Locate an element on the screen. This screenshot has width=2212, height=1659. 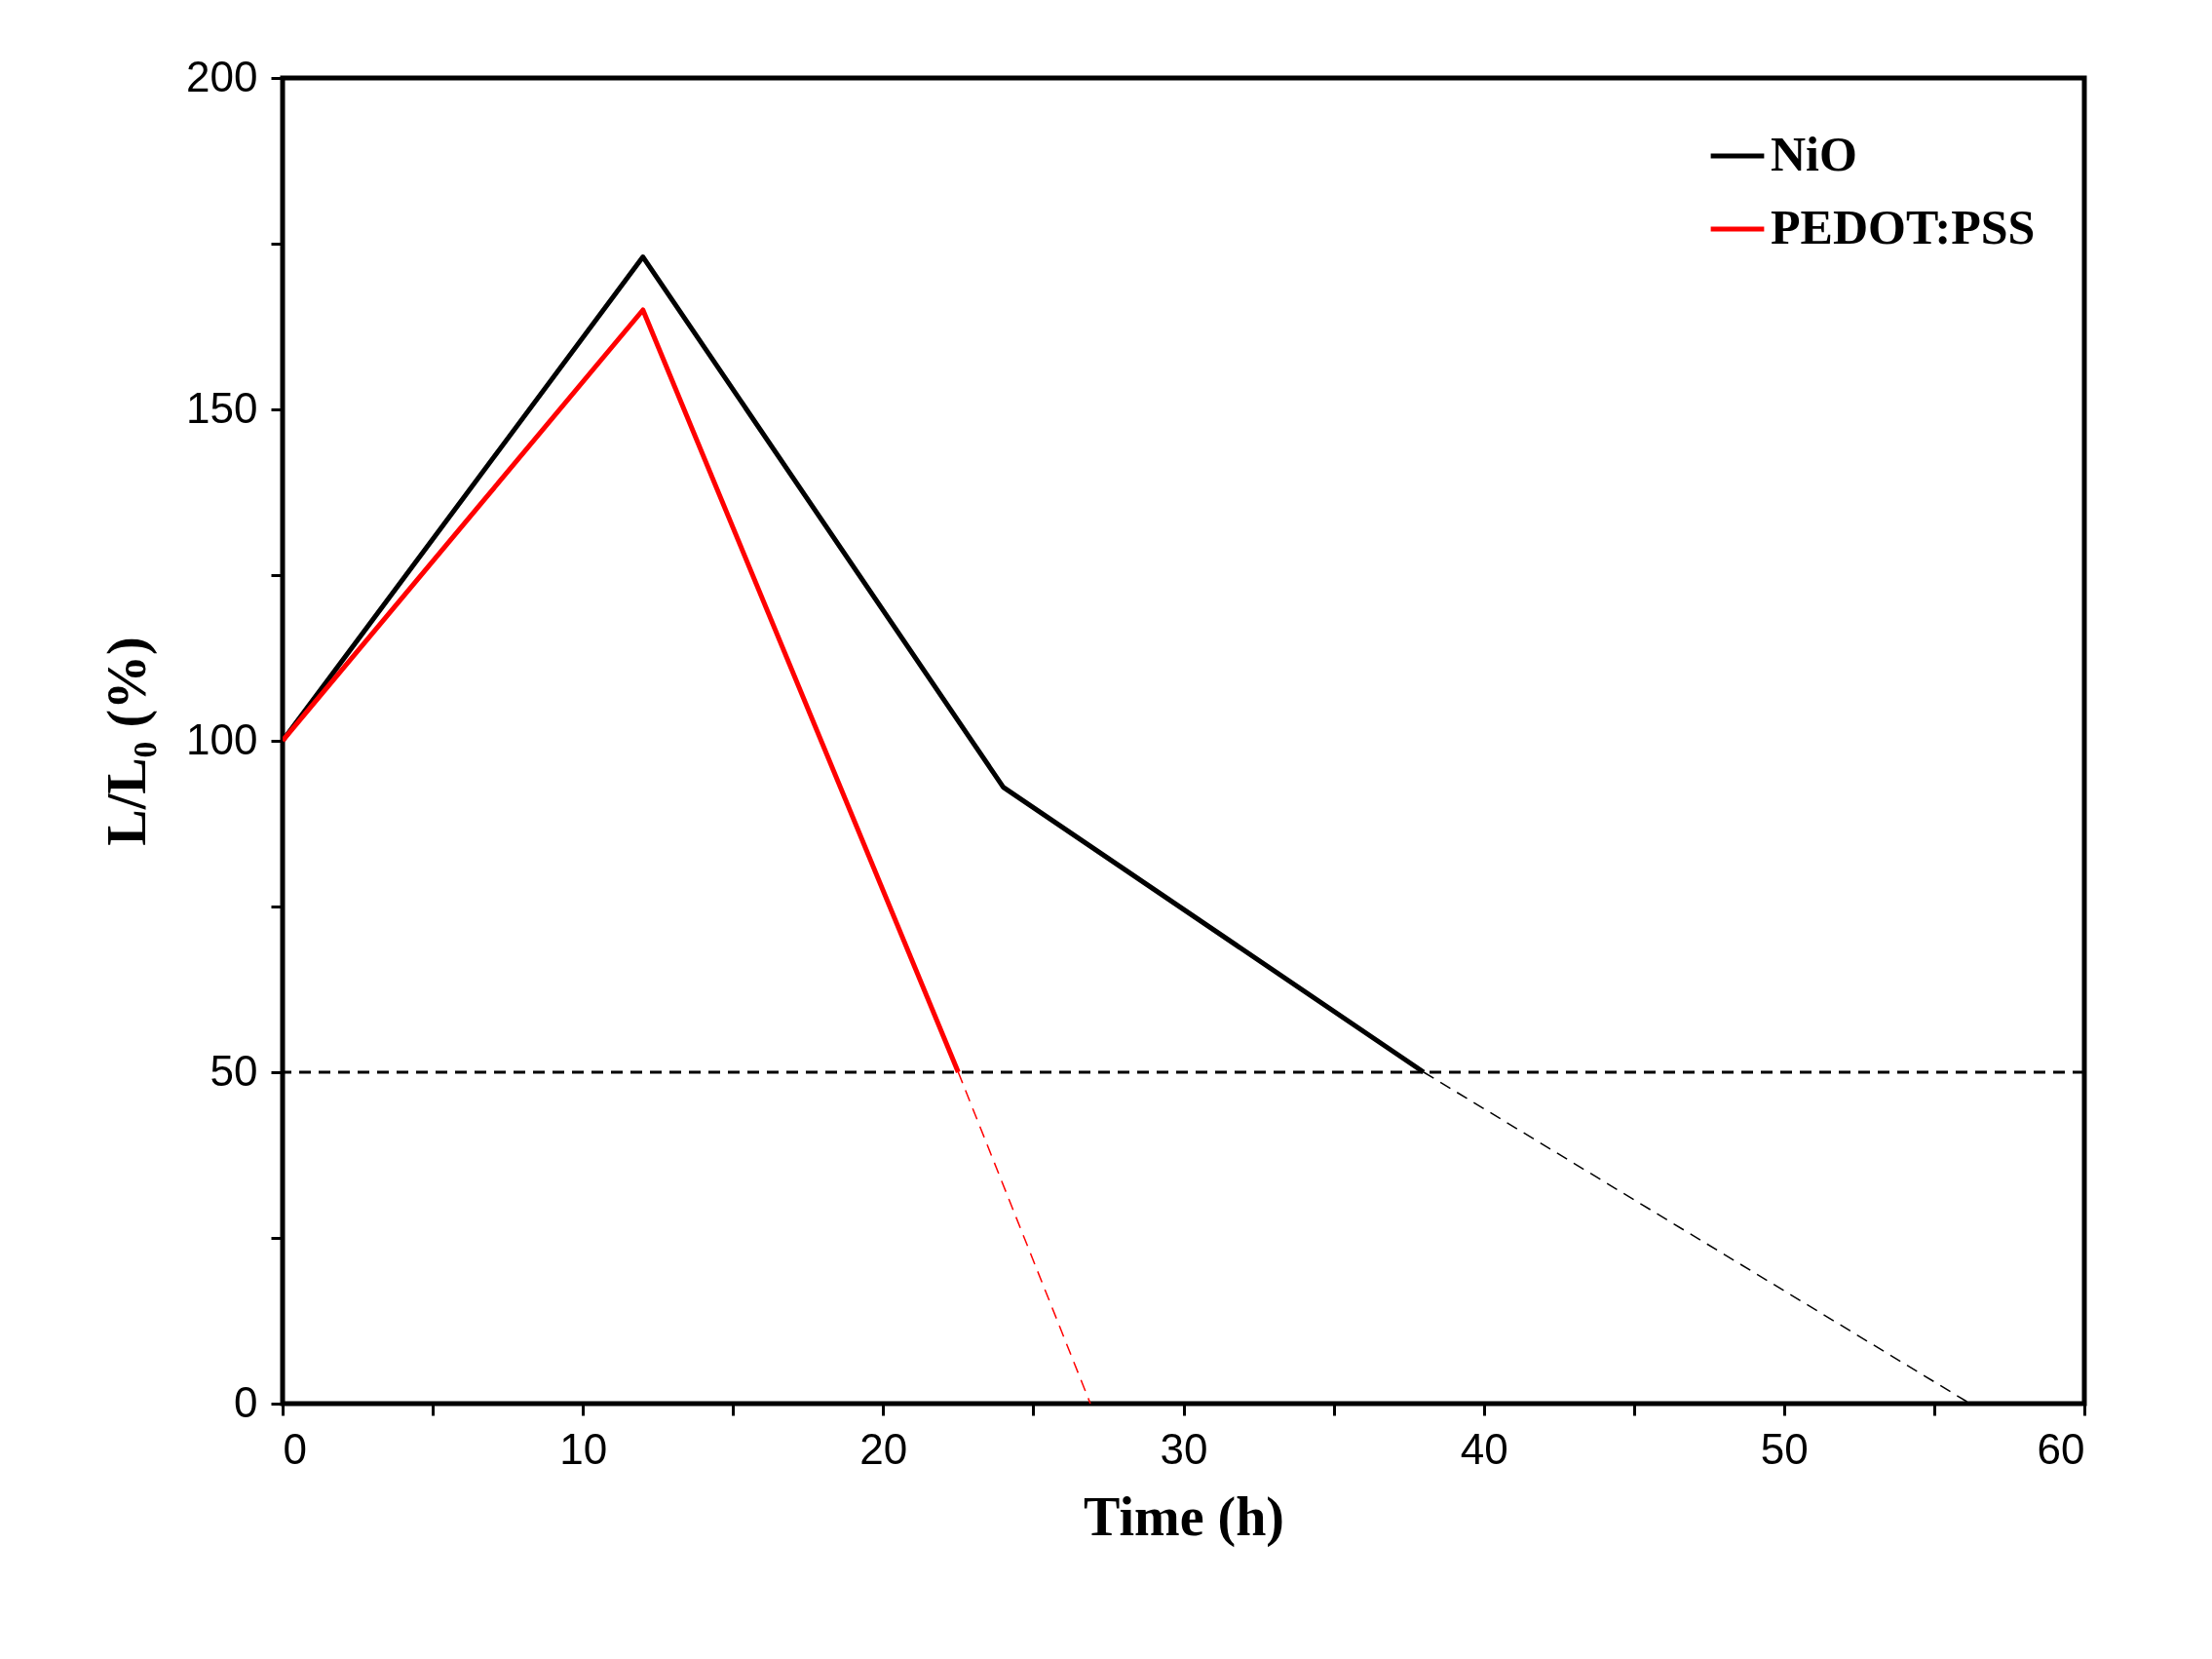
y-axis-title: L/L₀ (%) is located at coordinates (127, 741).